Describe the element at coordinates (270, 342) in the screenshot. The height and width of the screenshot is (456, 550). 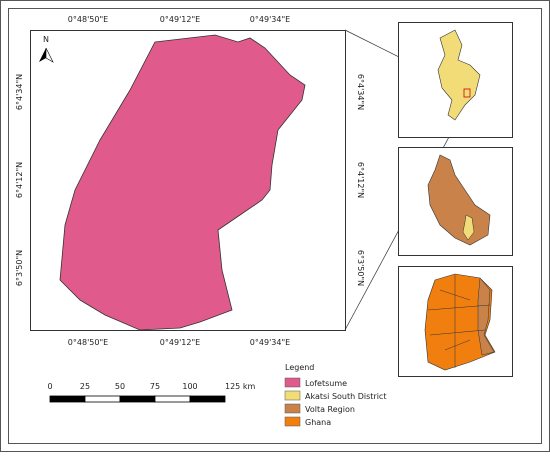
I see `bottom-label: 0°49'34"E` at that location.